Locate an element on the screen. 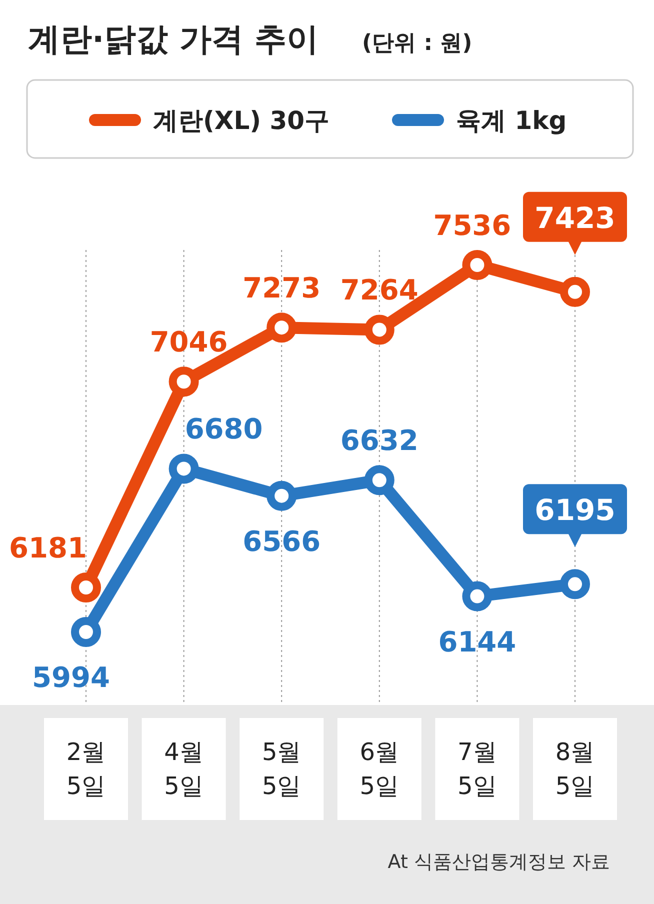 The width and height of the screenshot is (654, 904). chart-title: 계란·닭값 가격 추이 is located at coordinates (173, 39).